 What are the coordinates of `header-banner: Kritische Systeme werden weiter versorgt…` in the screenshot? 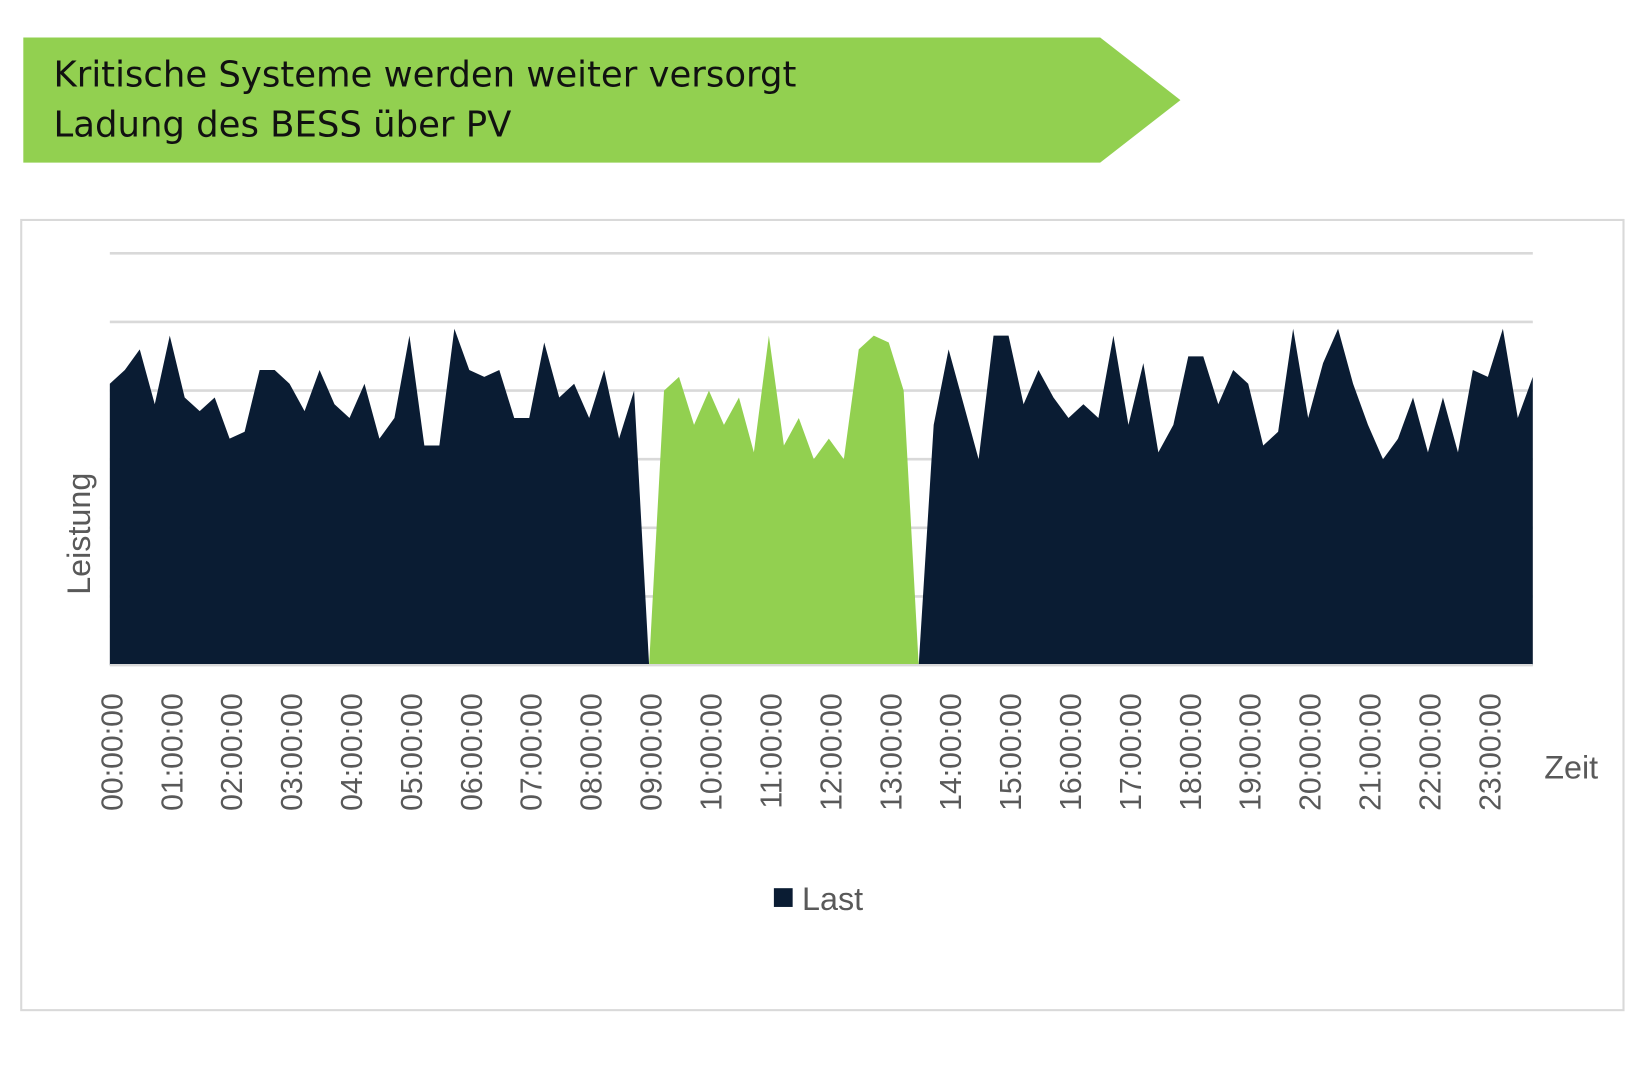 It's located at (602, 100).